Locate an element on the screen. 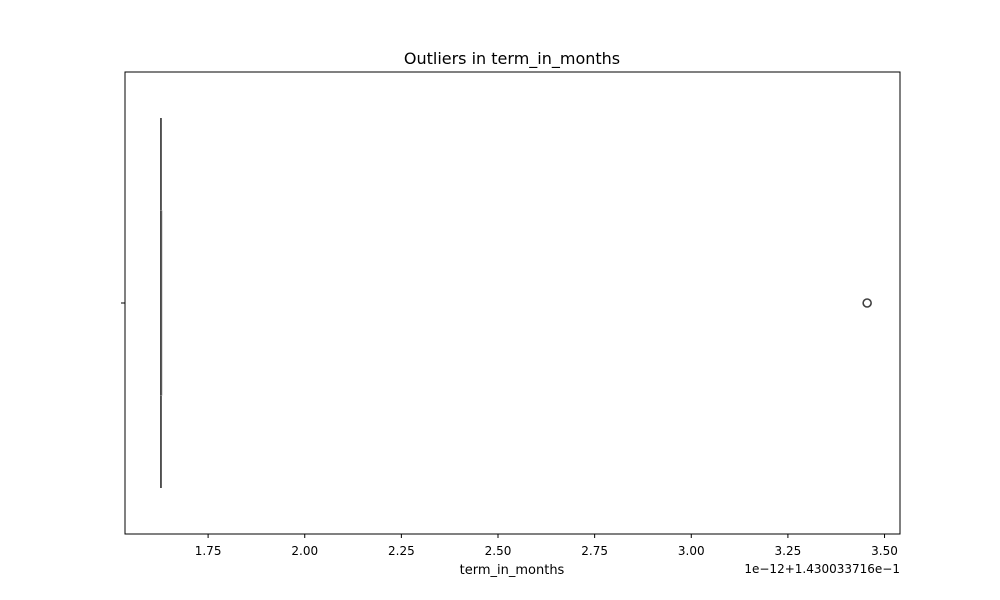 The image size is (1000, 600). x-tick-label: 3.50 is located at coordinates (884, 551).